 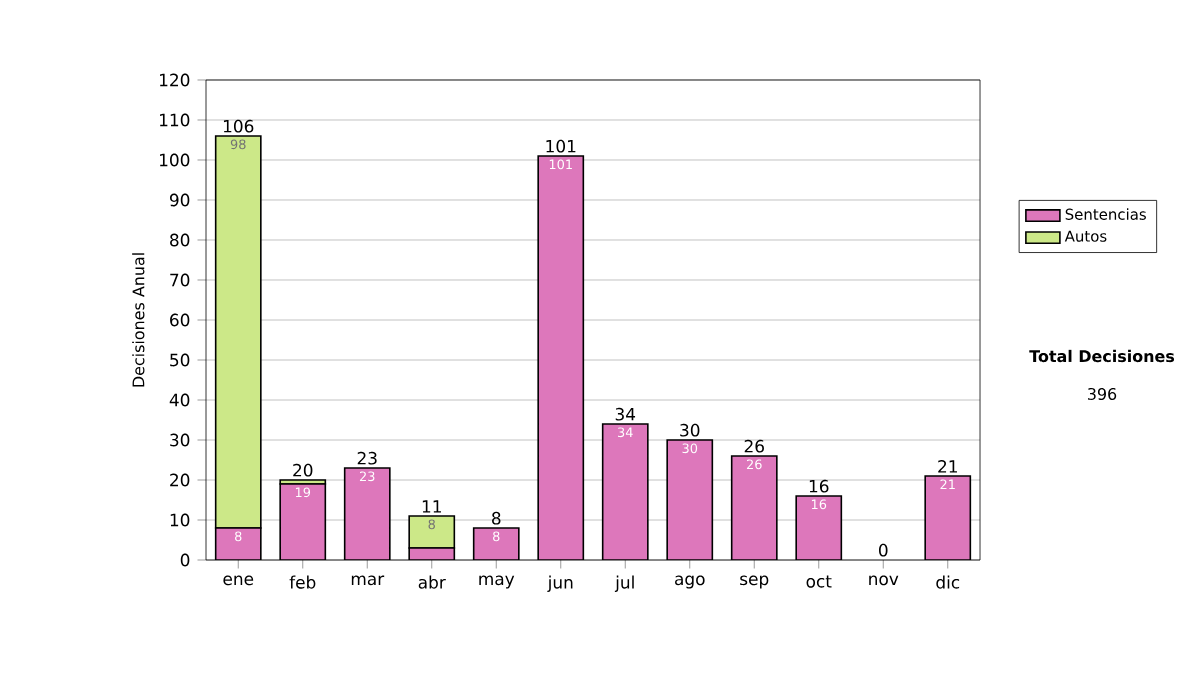 I want to click on x-tick-label: dic, so click(x=948, y=582).